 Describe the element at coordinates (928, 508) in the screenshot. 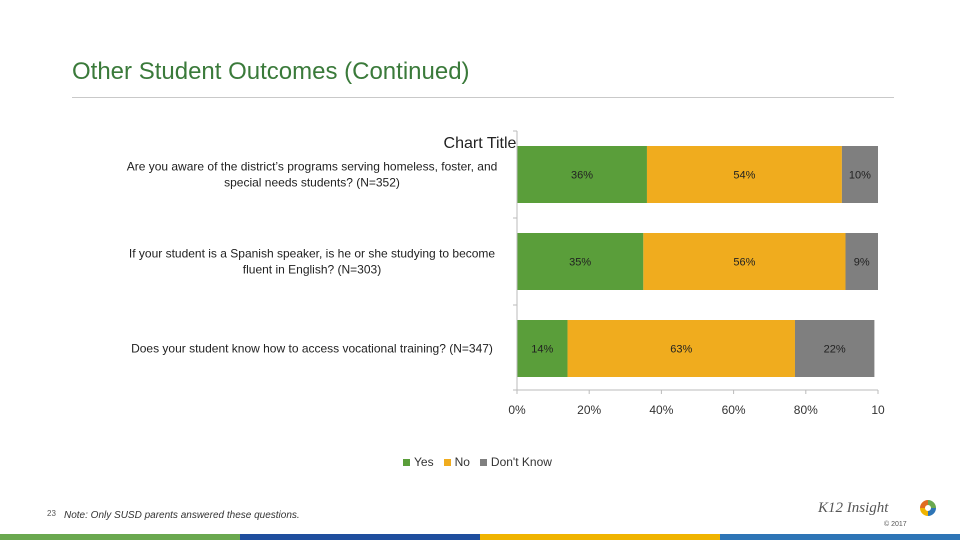

I see `logo-mark-icon` at that location.